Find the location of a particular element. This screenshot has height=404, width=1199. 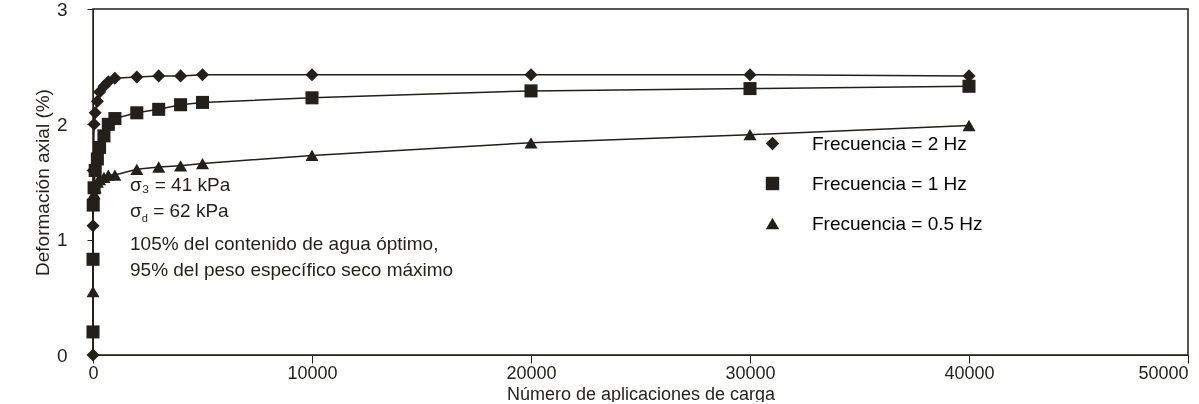

annotation: 95% del peso específico seco máximo is located at coordinates (292, 269).